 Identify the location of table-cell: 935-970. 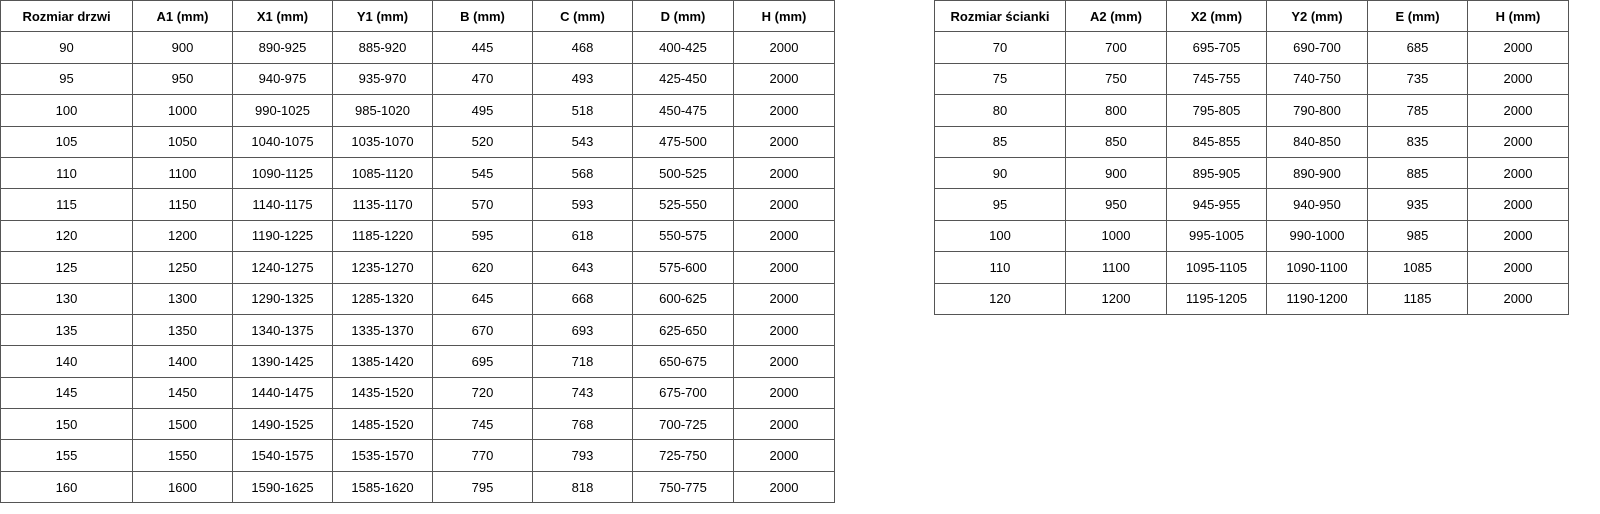
(382, 79).